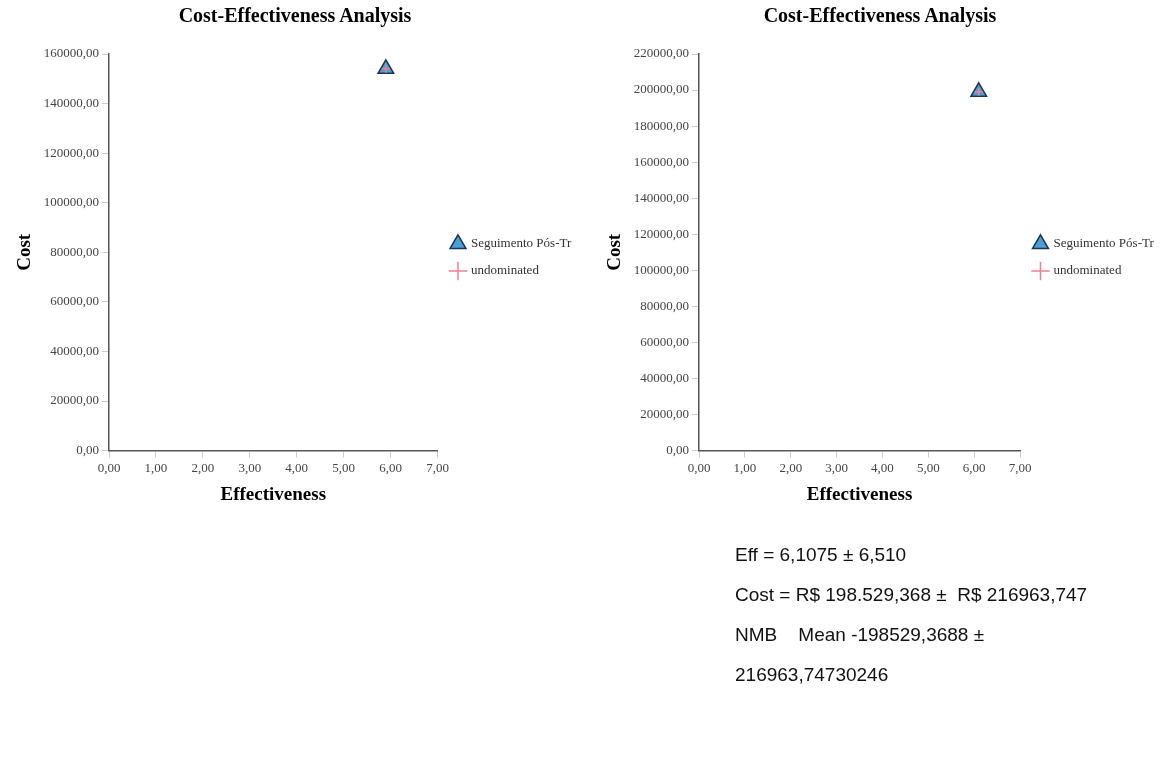 Image resolution: width=1165 pixels, height=767 pixels. Describe the element at coordinates (860, 655) in the screenshot. I see `text: NMB Mean -198529,3688 ± 216963,74730246` at that location.